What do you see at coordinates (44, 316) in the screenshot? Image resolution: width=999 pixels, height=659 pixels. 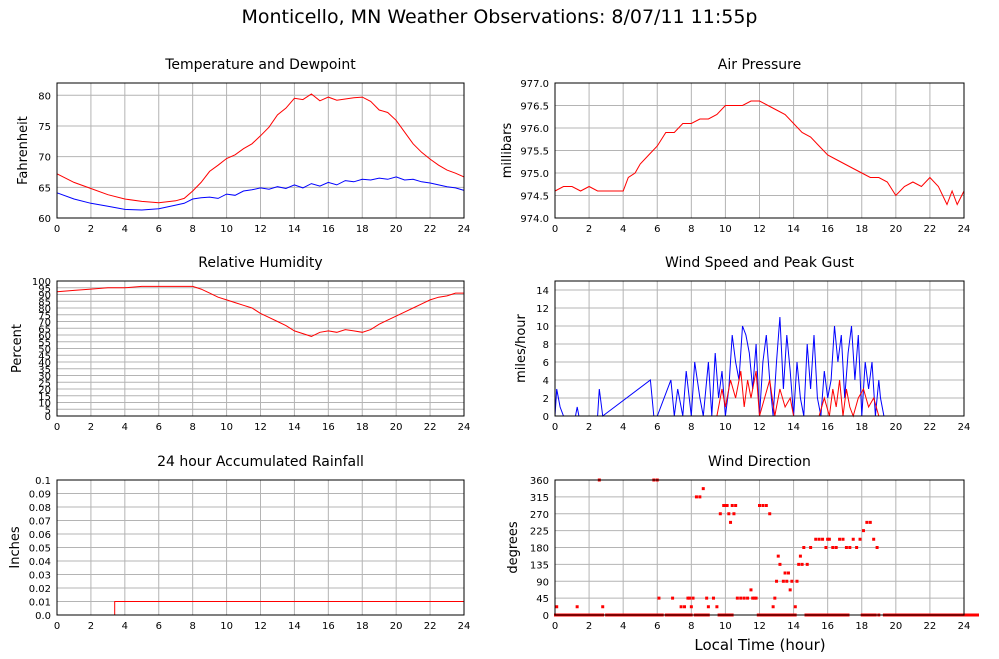 I see `y-tick-label: 75` at bounding box center [44, 316].